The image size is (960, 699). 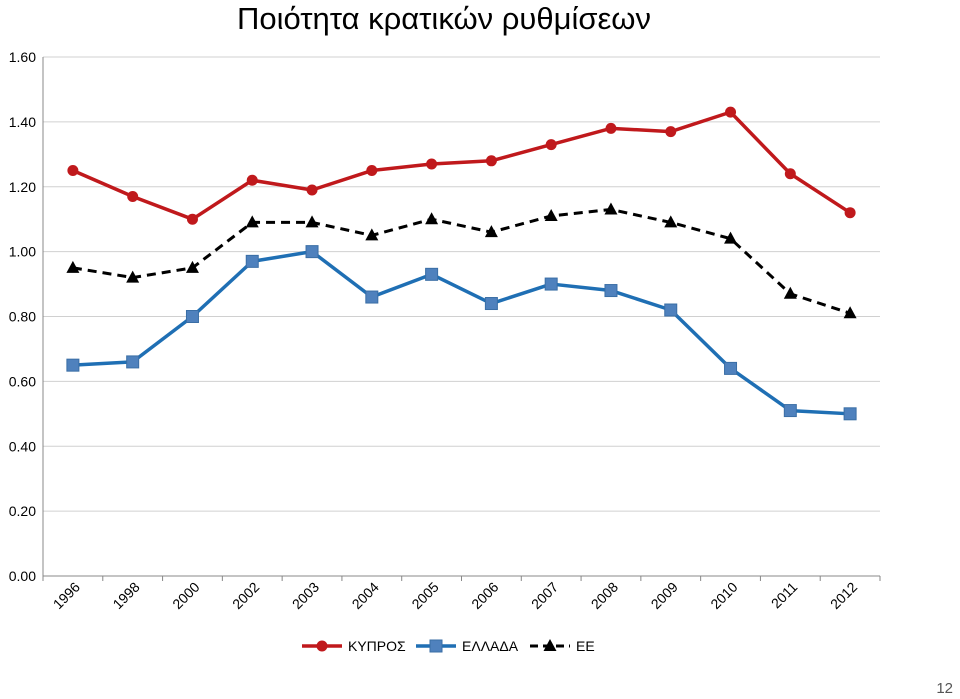 I want to click on x-tick-label: 2004, so click(x=365, y=595).